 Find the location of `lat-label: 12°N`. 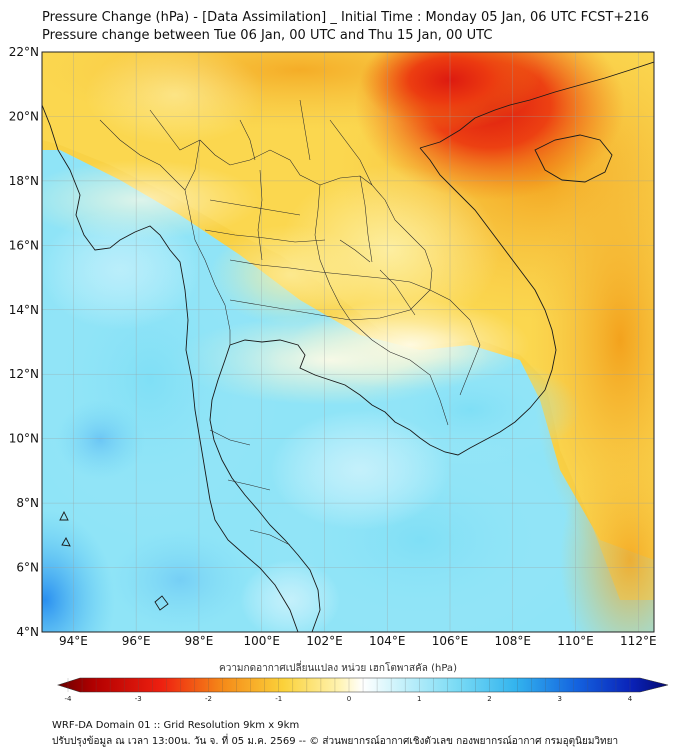

lat-label: 12°N is located at coordinates (24, 374).